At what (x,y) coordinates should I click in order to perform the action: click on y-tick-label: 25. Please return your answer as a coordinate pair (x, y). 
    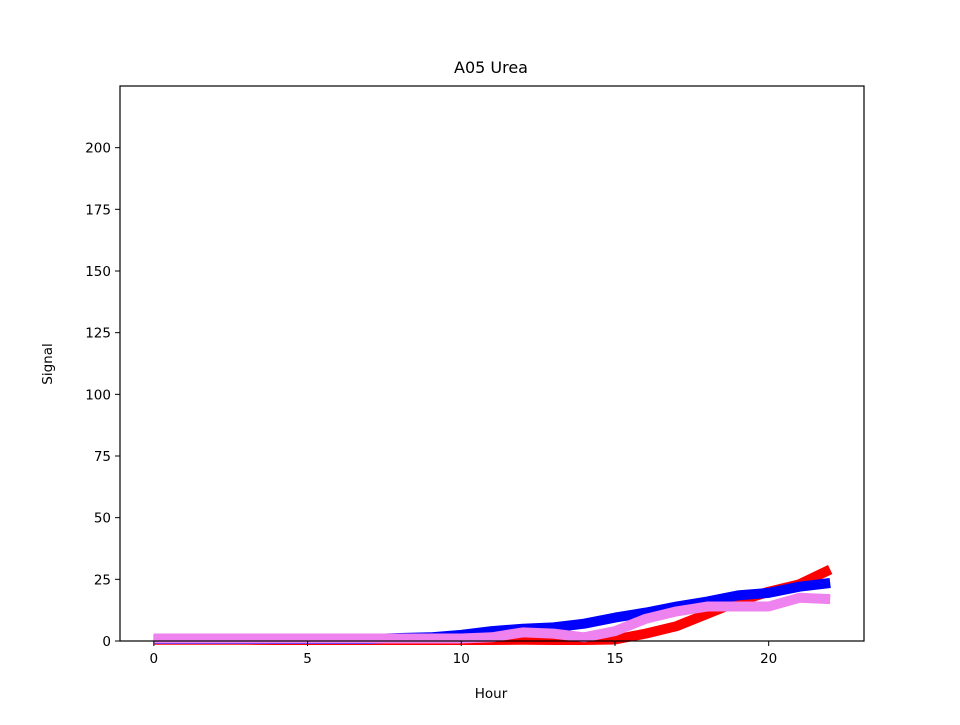
    Looking at the image, I should click on (102, 580).